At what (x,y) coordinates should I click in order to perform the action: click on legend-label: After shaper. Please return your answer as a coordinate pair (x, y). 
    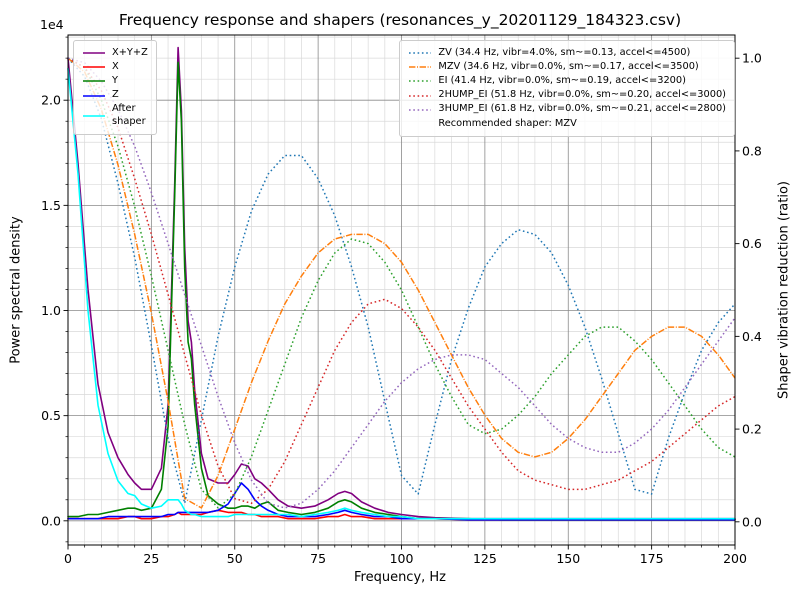
    Looking at the image, I should click on (129, 115).